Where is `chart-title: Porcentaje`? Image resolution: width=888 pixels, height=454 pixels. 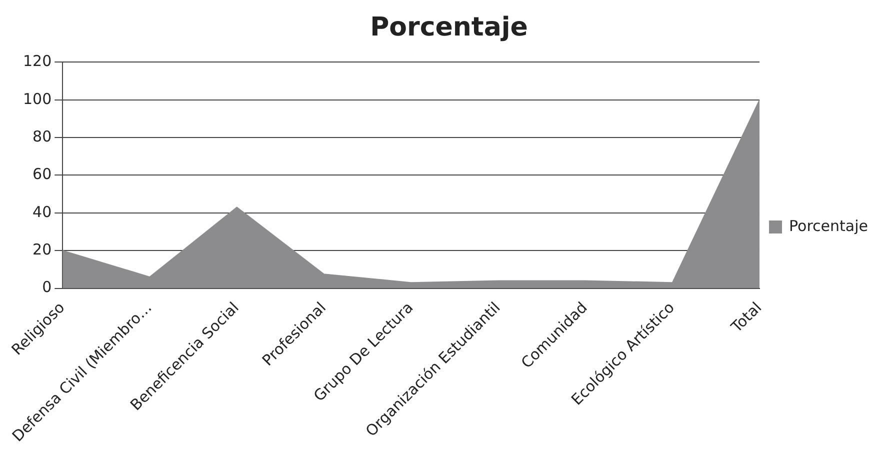 chart-title: Porcentaje is located at coordinates (449, 27).